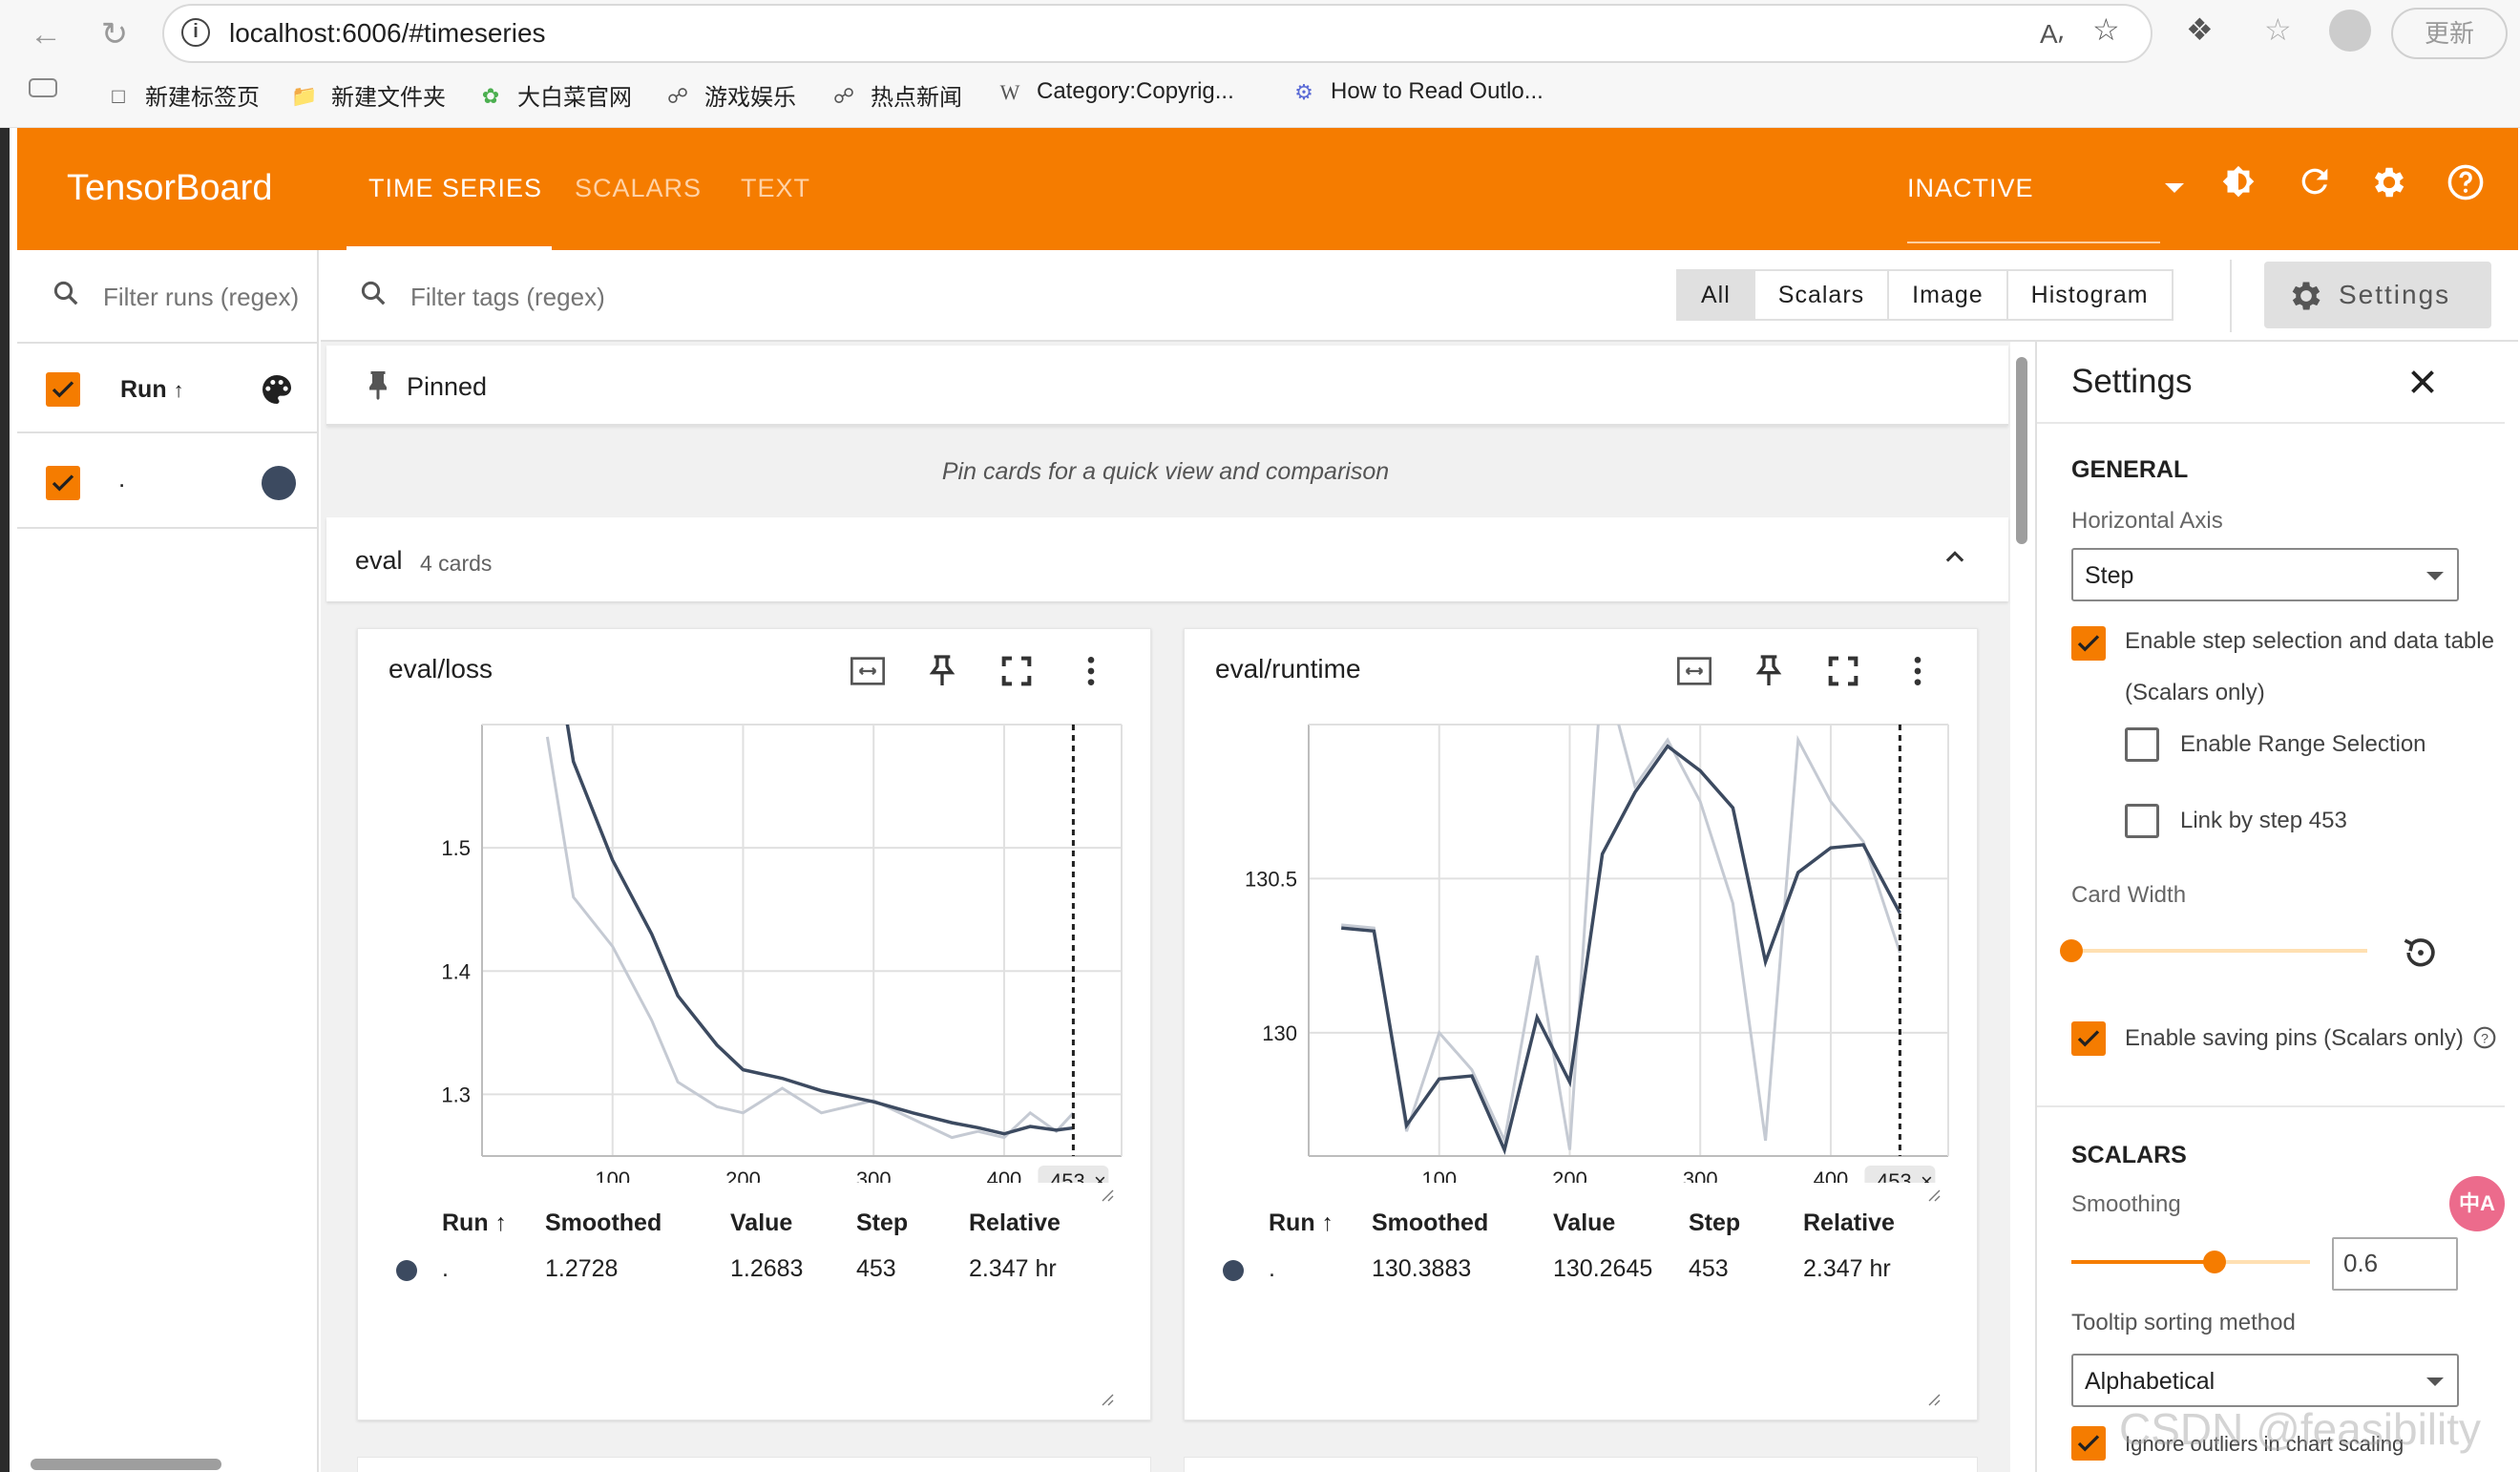  I want to click on reset-icon, so click(2421, 953).